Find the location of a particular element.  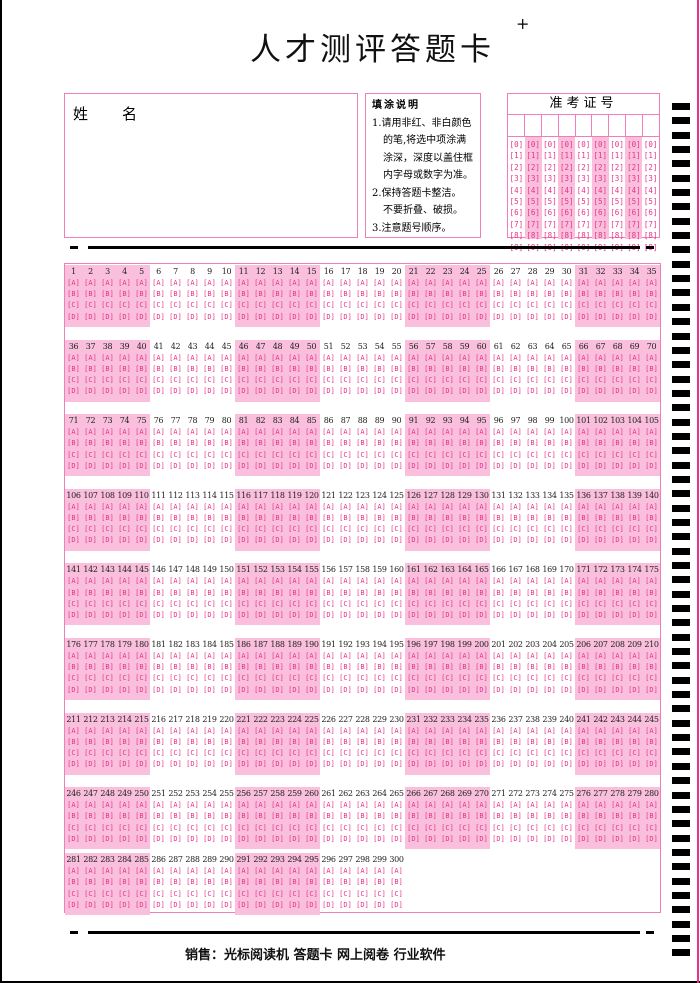

digit-bubble: [2] is located at coordinates (634, 167).